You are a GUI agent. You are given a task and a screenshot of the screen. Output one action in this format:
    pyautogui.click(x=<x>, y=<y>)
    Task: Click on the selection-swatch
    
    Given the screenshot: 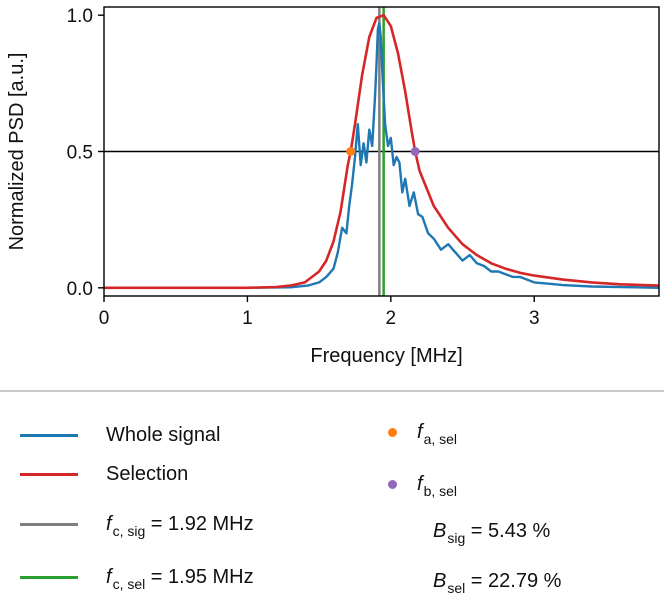 What is the action you would take?
    pyautogui.click(x=49, y=474)
    